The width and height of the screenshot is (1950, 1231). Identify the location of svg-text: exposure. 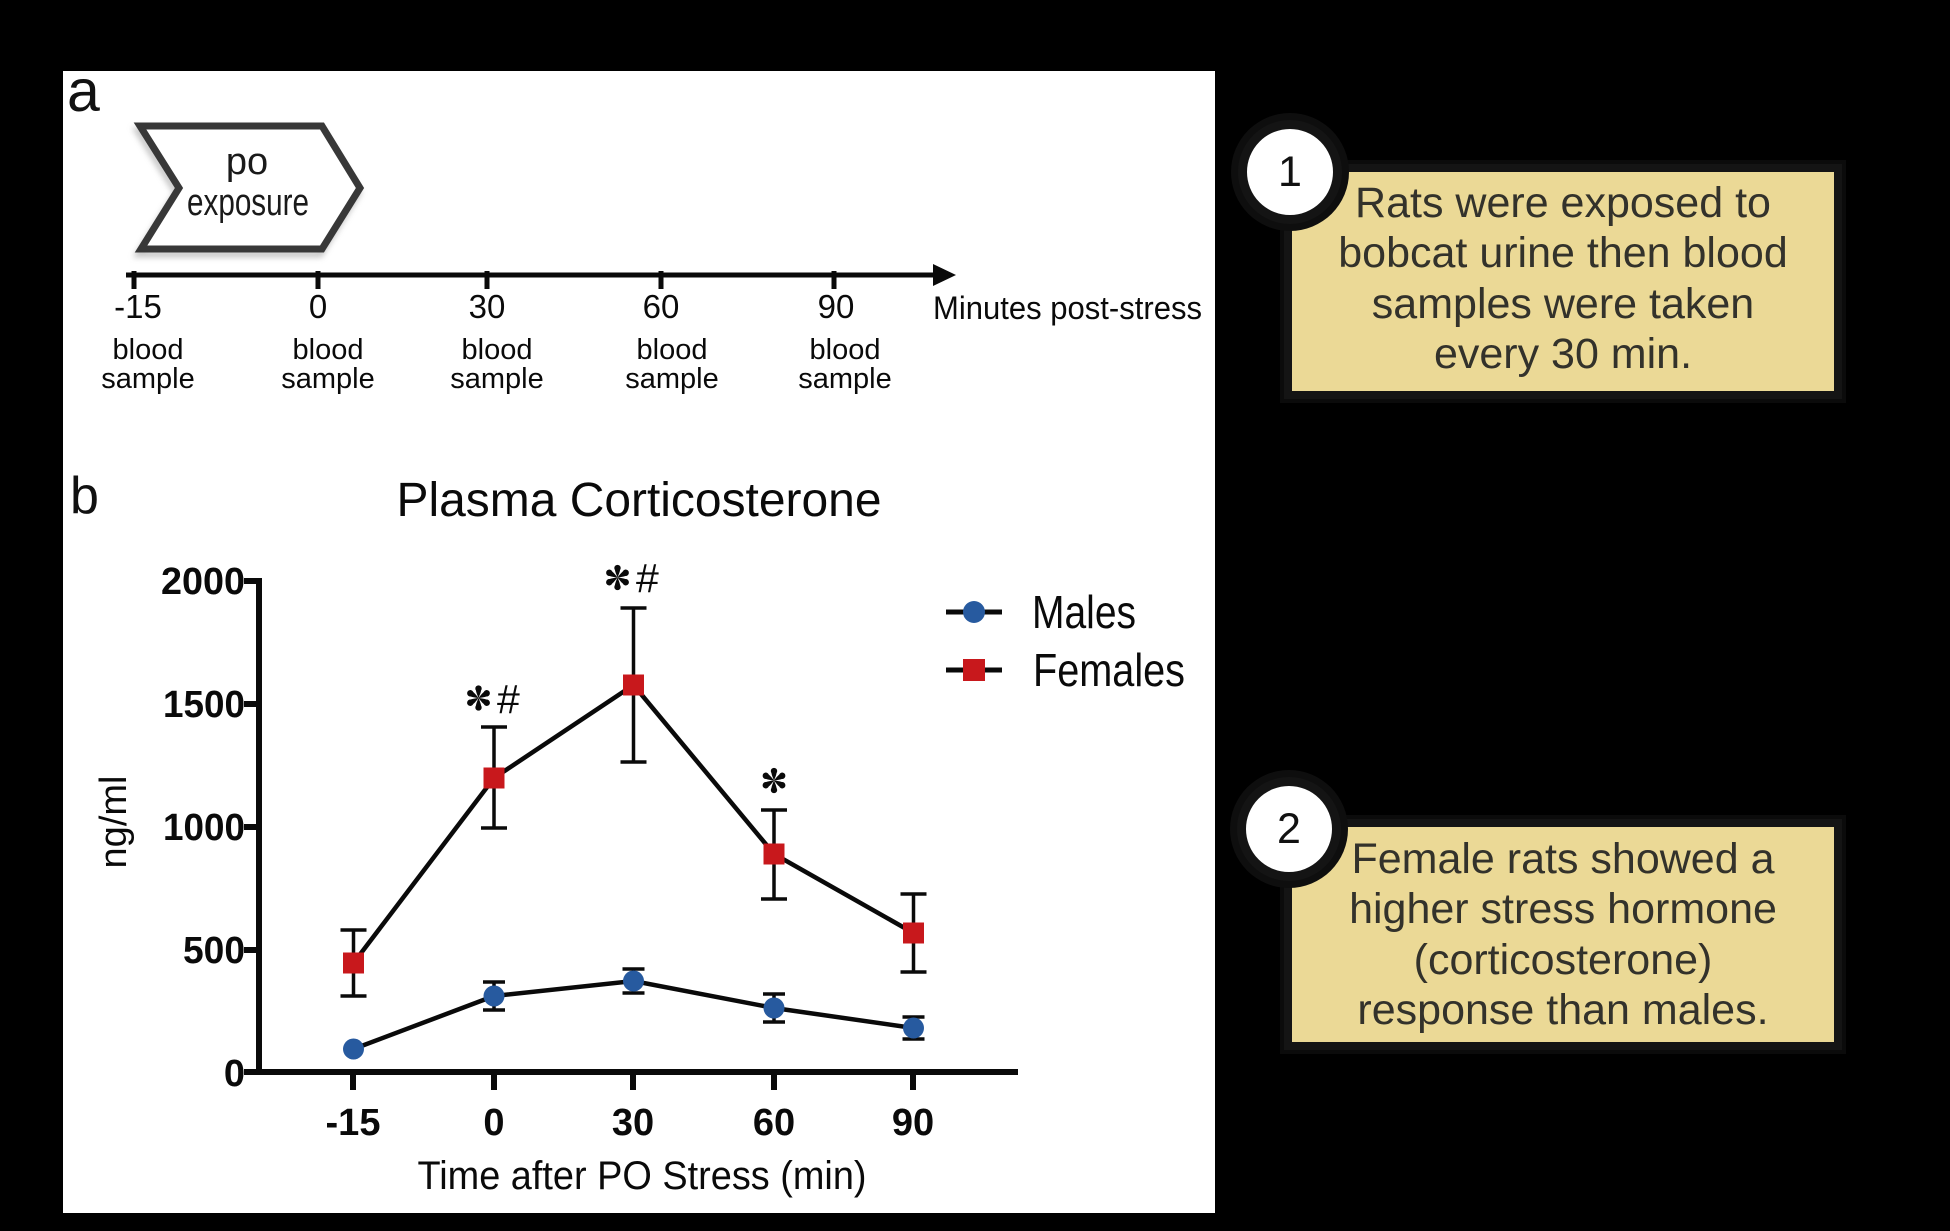
(248, 203).